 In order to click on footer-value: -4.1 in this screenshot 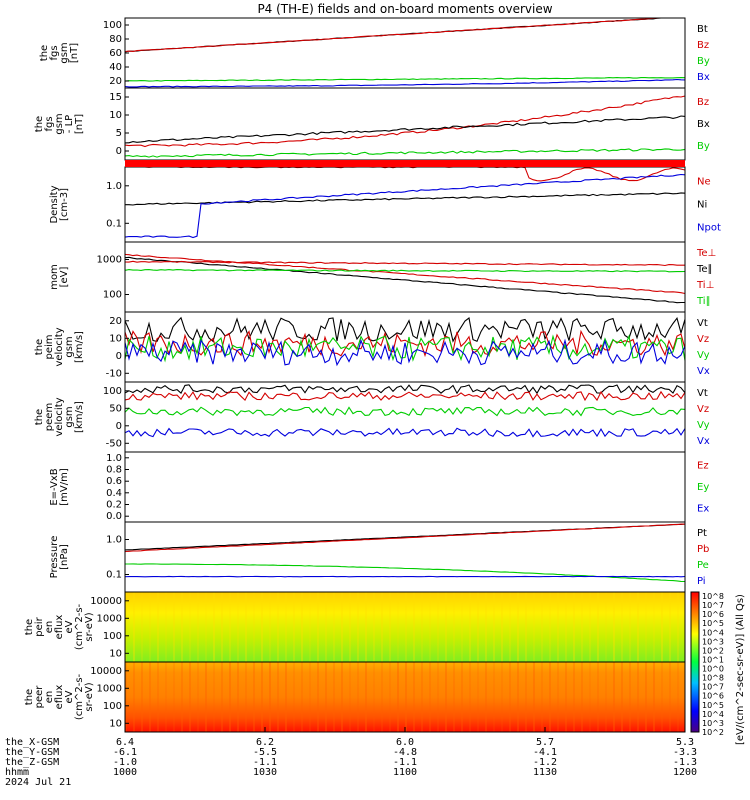, I will do `click(545, 752)`.